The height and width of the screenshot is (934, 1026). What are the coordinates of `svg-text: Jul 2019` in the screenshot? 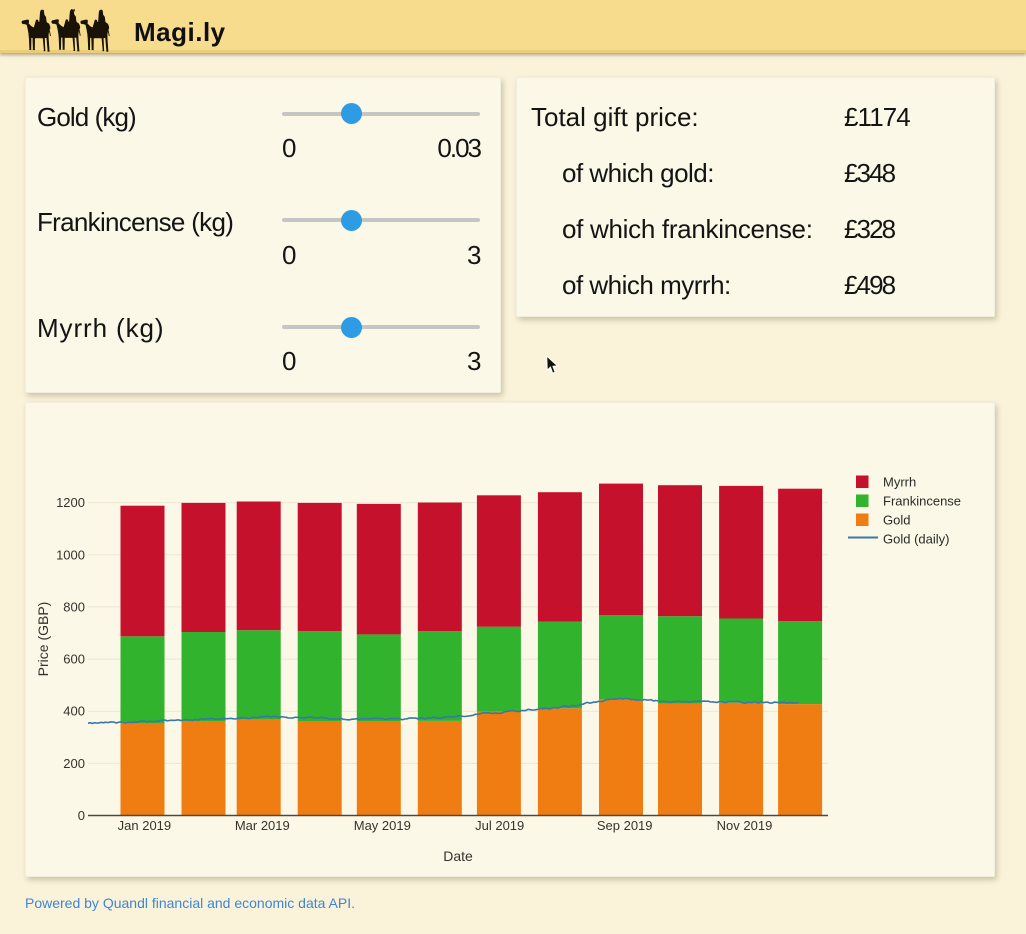 It's located at (499, 825).